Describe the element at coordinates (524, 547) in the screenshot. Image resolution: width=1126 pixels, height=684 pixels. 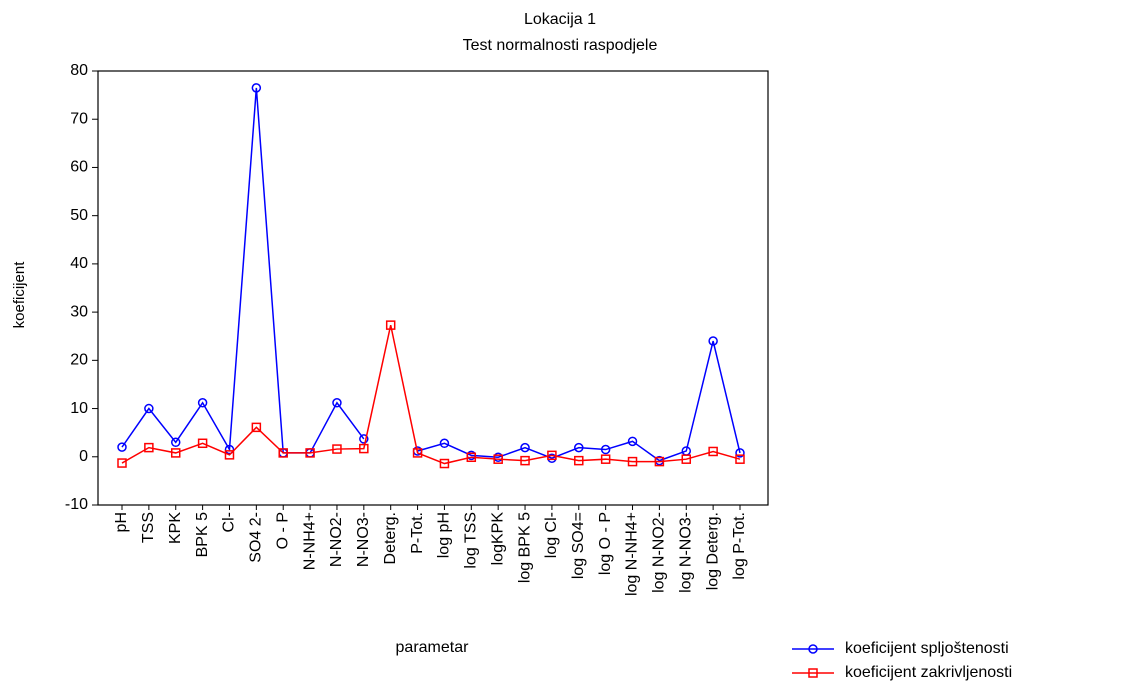
I see `x-tick-label: log BPK 5` at that location.